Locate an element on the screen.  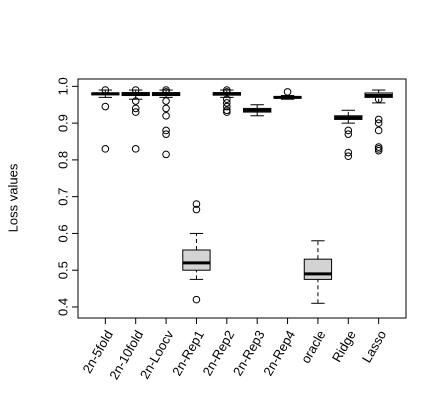
y-axis-label: Loss values is located at coordinates (12, 197).